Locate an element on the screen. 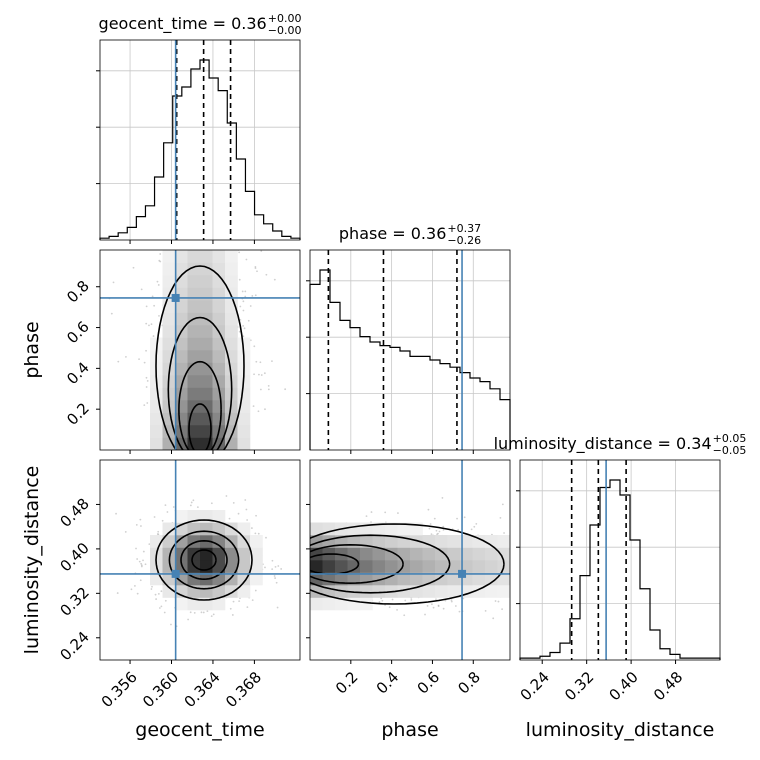 The width and height of the screenshot is (760, 760). y-tick-label-luminosity_distance: 0.40 is located at coordinates (74, 557).